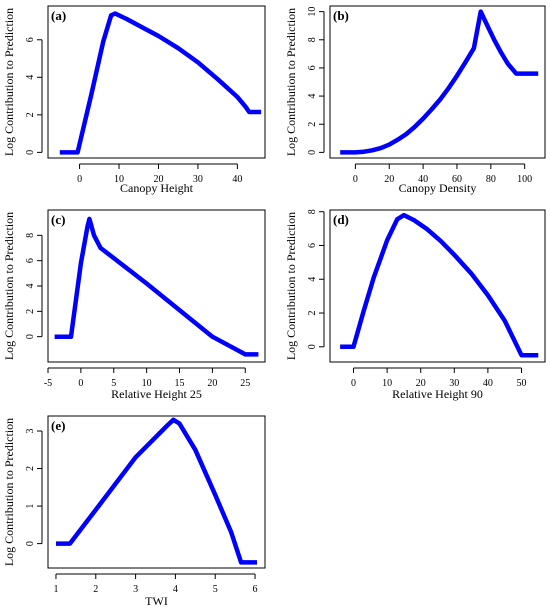  What do you see at coordinates (341, 15) in the screenshot?
I see `panel-label: (b)` at bounding box center [341, 15].